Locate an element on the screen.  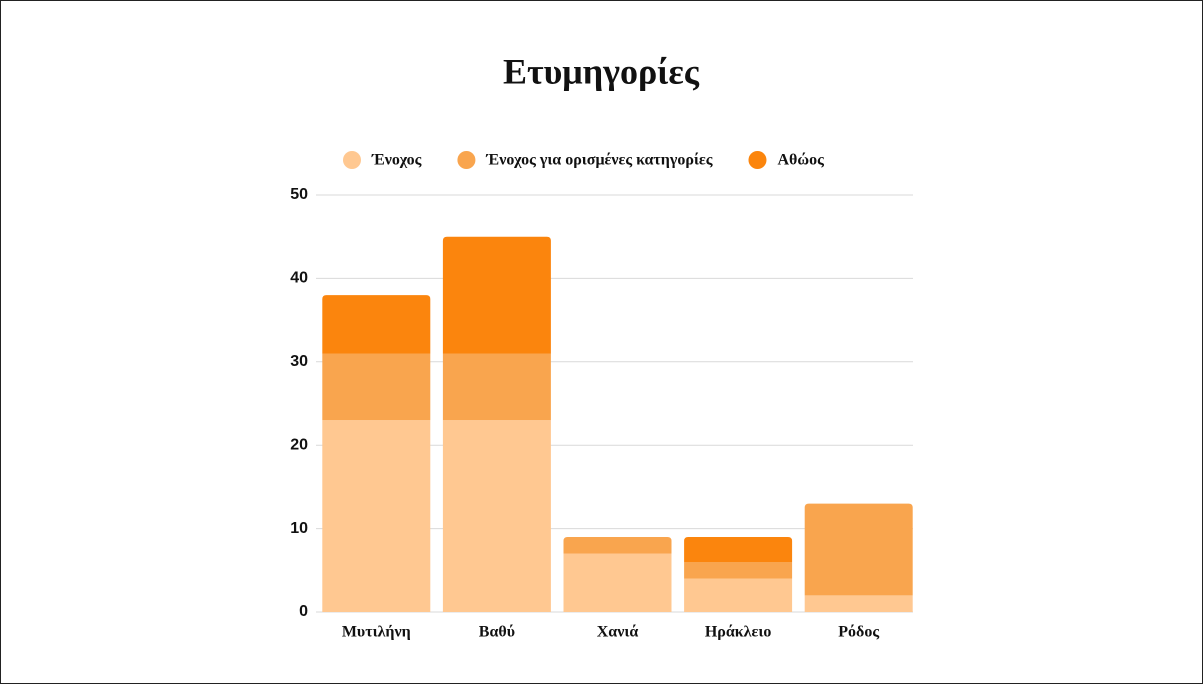
x-tick-label: Ρόδος is located at coordinates (858, 632).